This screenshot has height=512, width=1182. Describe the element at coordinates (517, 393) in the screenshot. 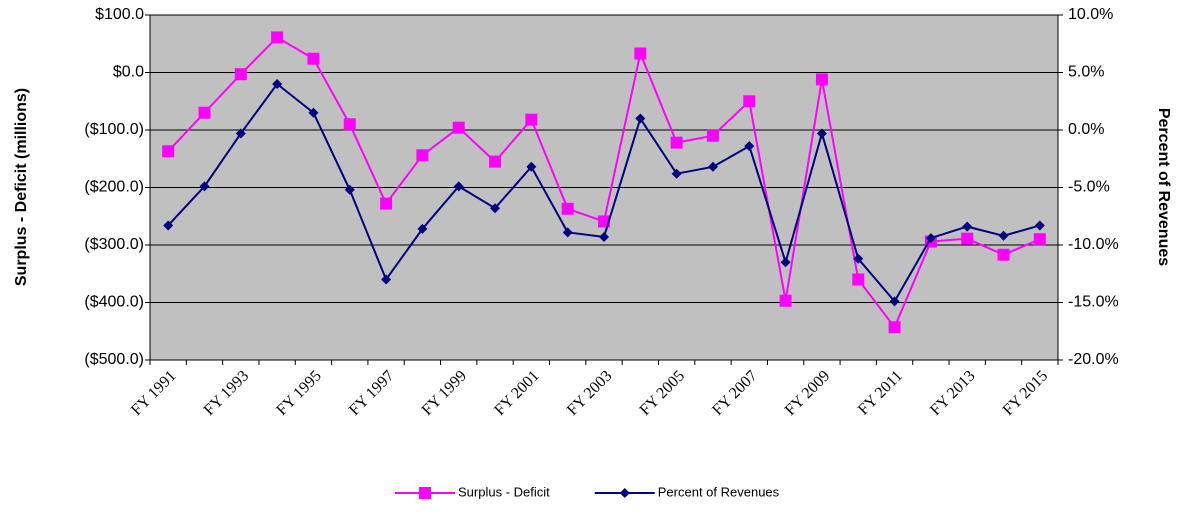

I see `x-tick-label: FY 2001` at that location.